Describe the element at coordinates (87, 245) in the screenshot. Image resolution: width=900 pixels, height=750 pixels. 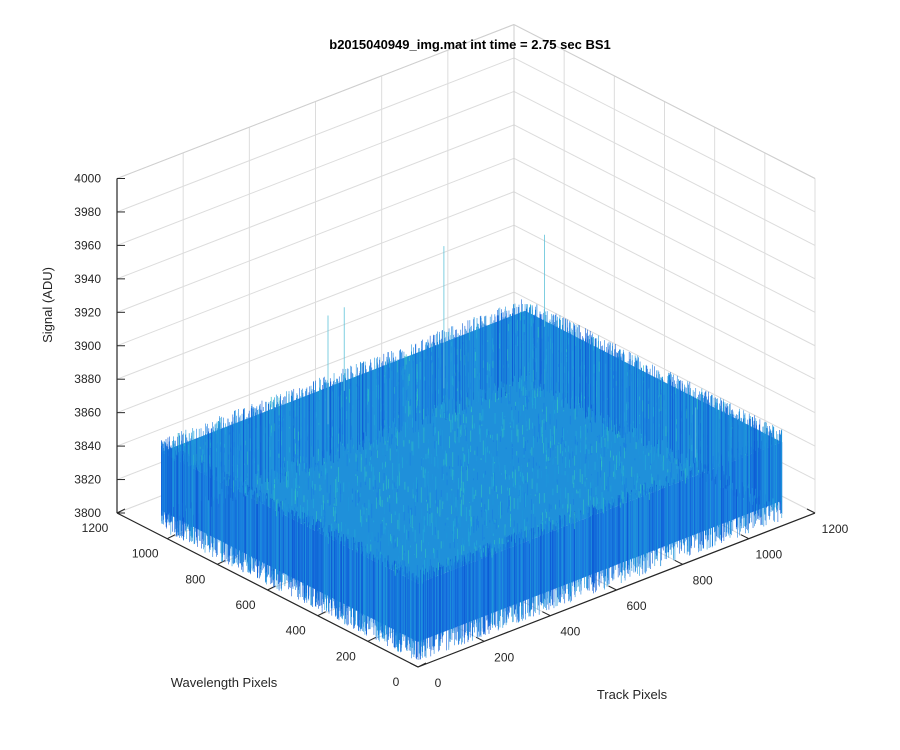
I see `z-tick-label: 3960` at that location.